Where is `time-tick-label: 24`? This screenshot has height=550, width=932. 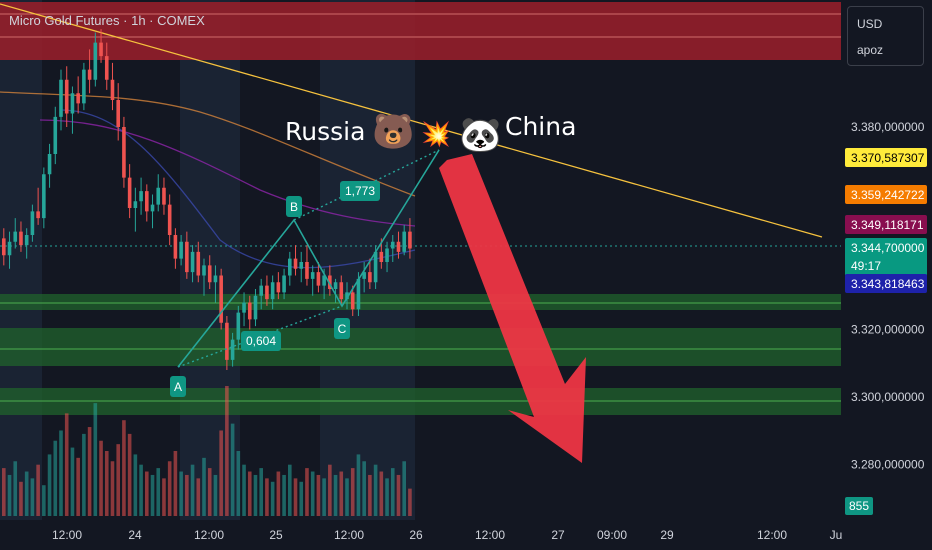
time-tick-label: 24 is located at coordinates (135, 535).